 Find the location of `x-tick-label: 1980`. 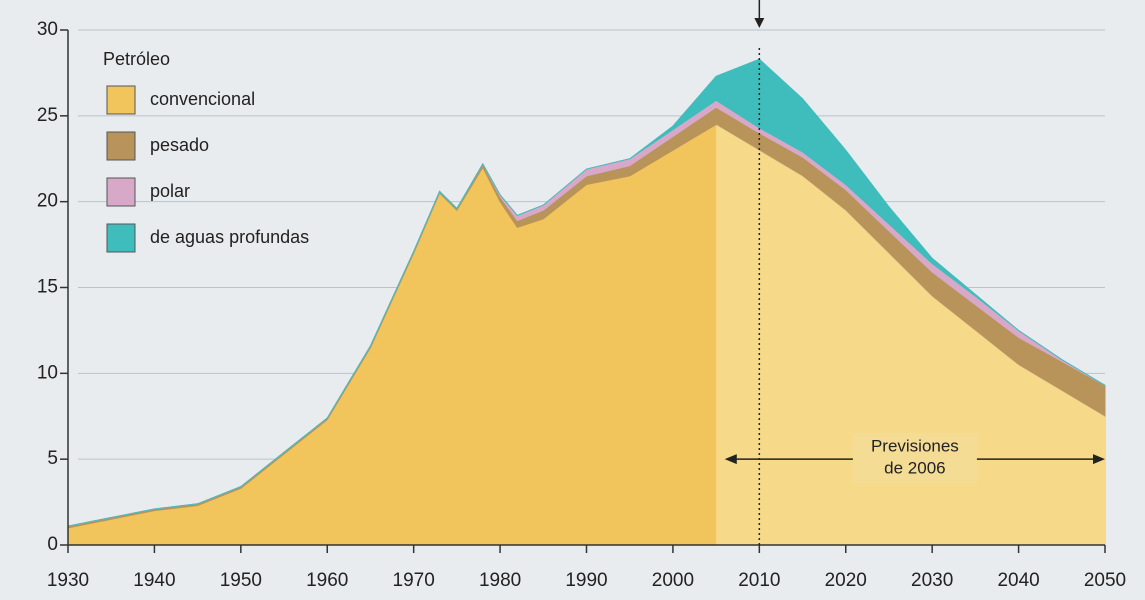

x-tick-label: 1980 is located at coordinates (500, 580).